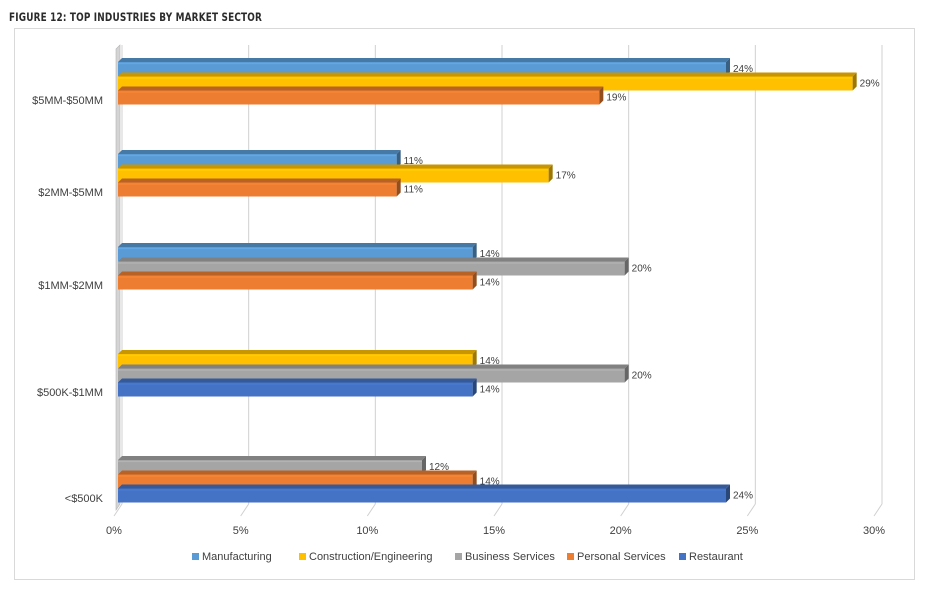 Image resolution: width=940 pixels, height=603 pixels. What do you see at coordinates (297, 472) in the screenshot?
I see `bar-500k-personal-services-top` at bounding box center [297, 472].